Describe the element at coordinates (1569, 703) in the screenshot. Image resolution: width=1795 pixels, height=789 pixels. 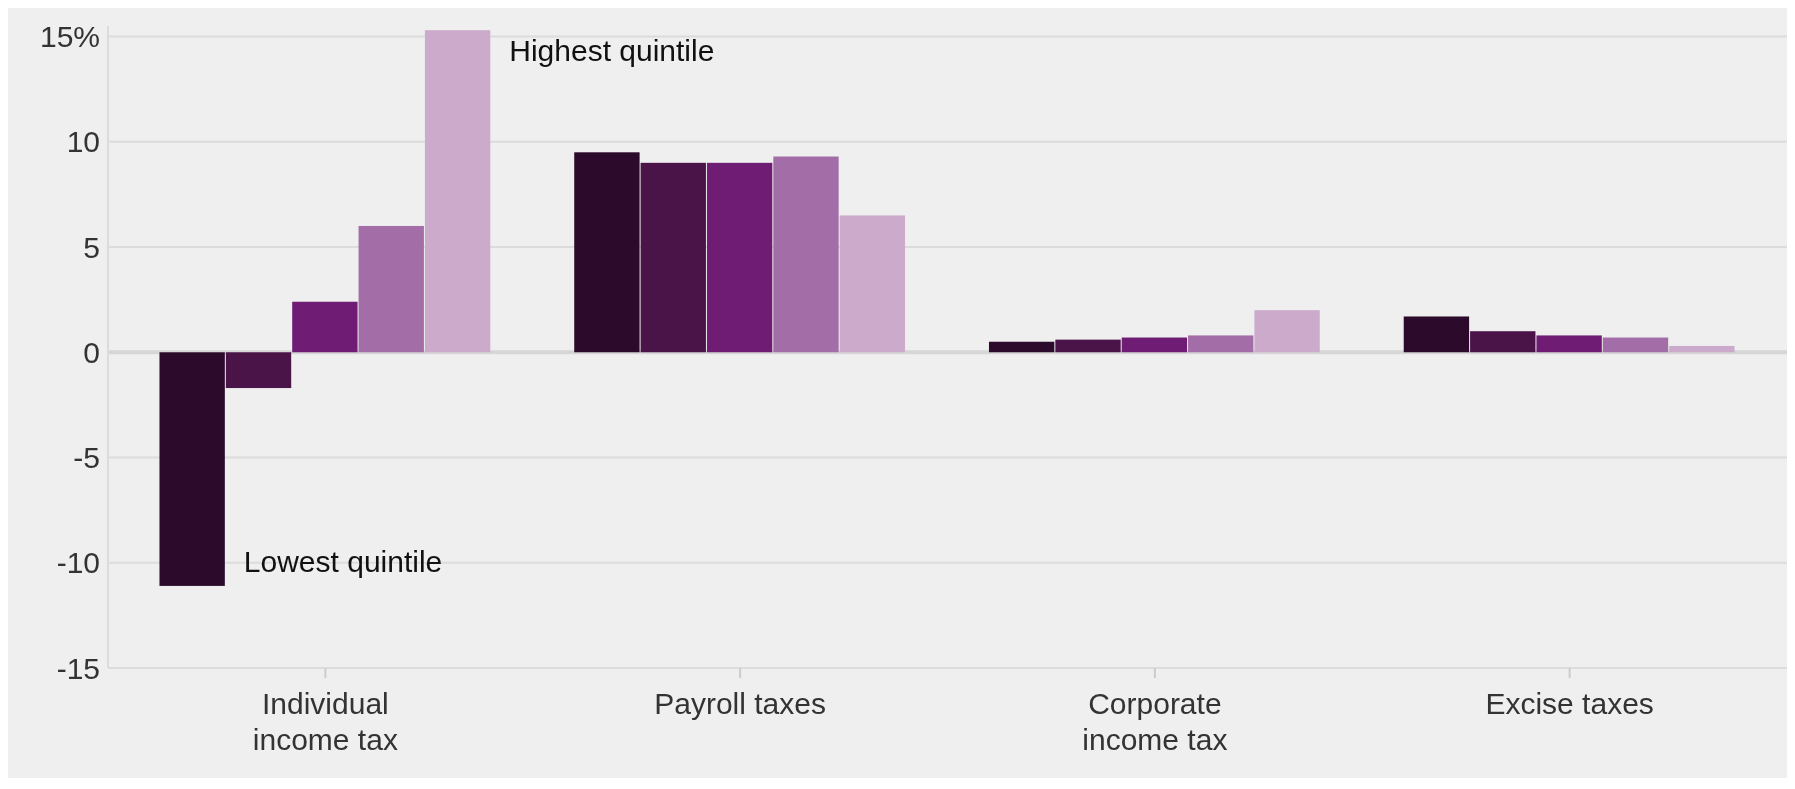
I see `x-tick-label: Excise taxes` at that location.